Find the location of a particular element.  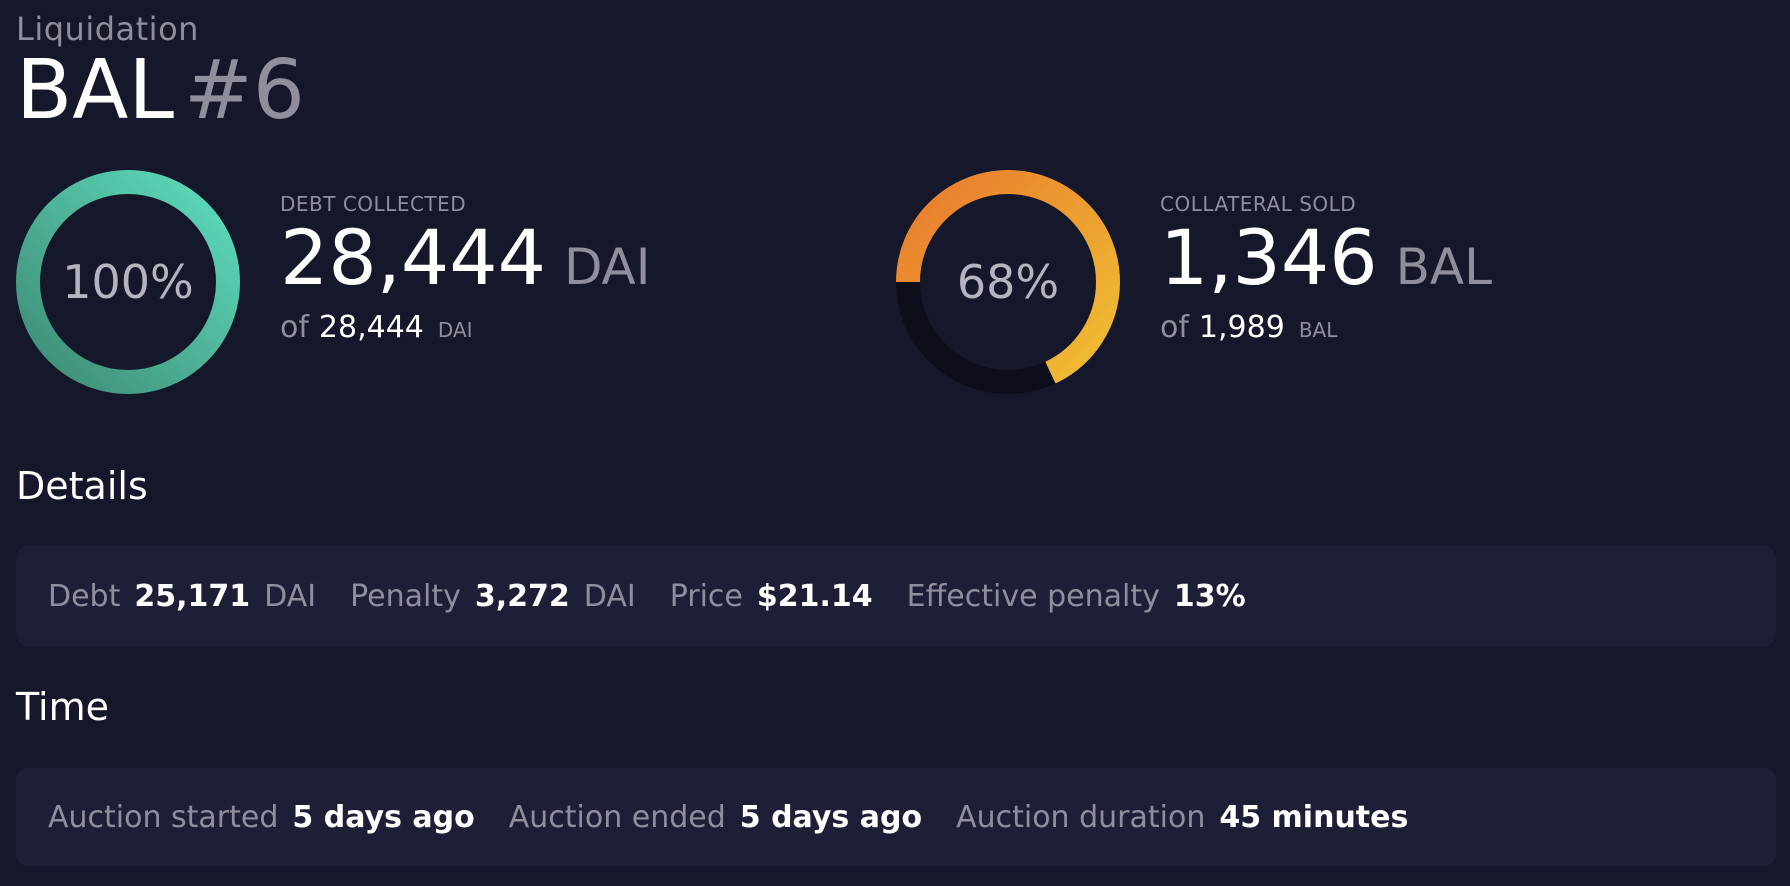

detail-penalty-unit: DAI is located at coordinates (609, 596).